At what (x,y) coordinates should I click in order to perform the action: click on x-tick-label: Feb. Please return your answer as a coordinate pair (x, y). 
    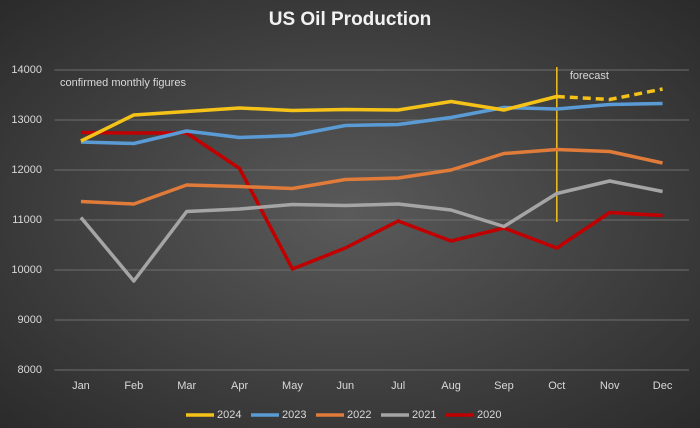
    Looking at the image, I should click on (133, 386).